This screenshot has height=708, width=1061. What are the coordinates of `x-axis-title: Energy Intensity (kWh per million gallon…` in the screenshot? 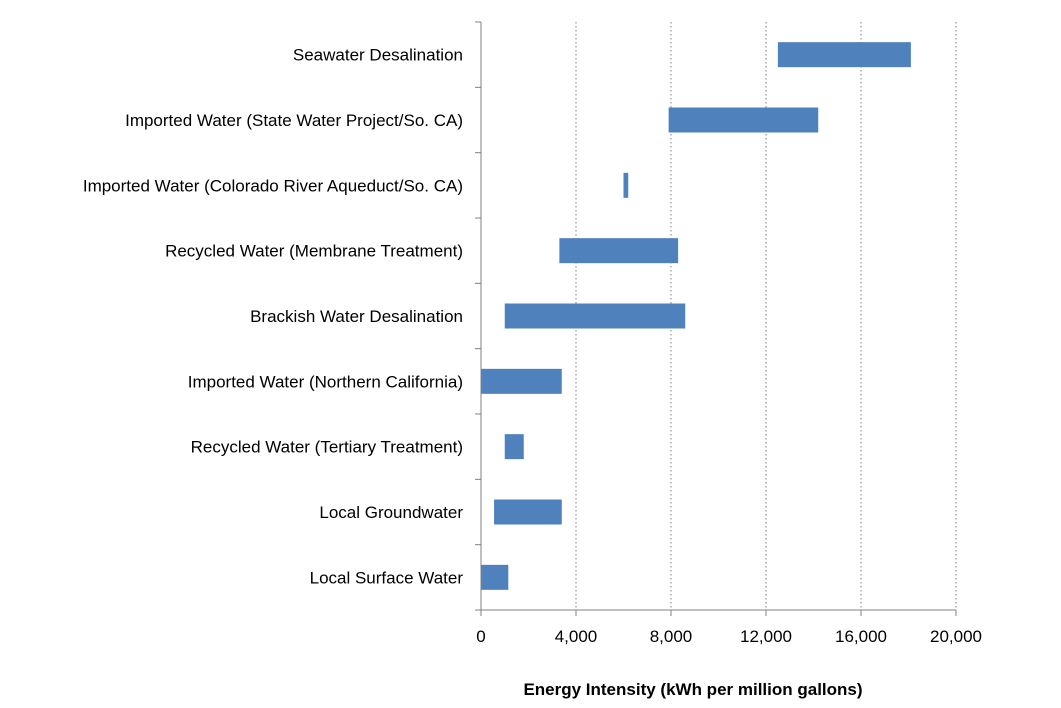 It's located at (692, 689).